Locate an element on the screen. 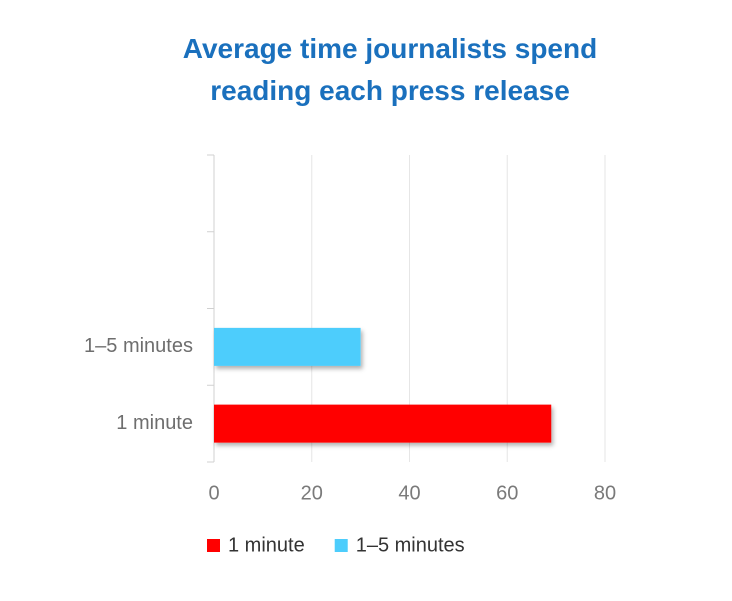 This screenshot has width=732, height=601. x-tick-label: 60 is located at coordinates (507, 493).